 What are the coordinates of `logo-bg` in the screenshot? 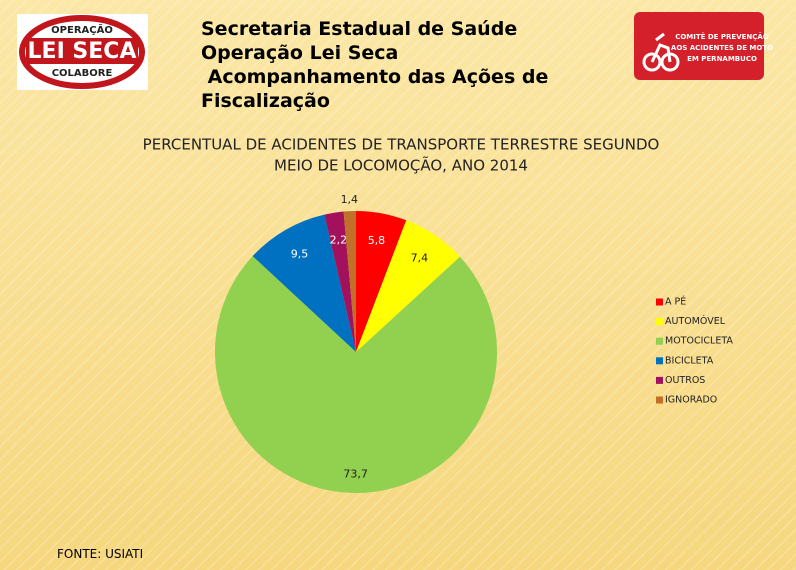 It's located at (699, 46).